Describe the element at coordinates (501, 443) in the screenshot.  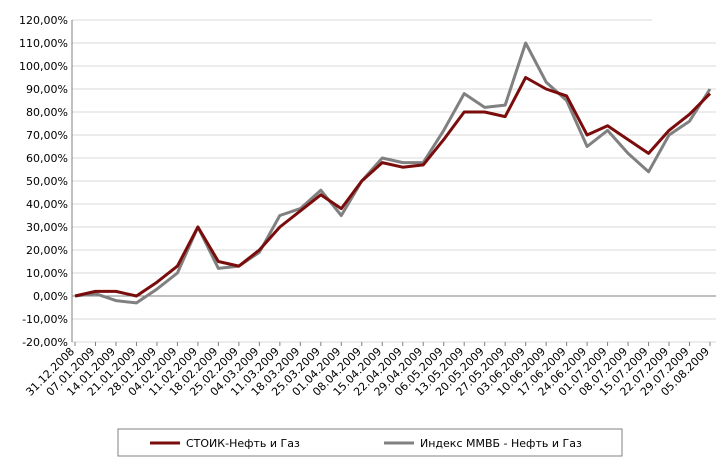
I see `legend-label: Индекс ММВБ - Нефть и Газ` at that location.